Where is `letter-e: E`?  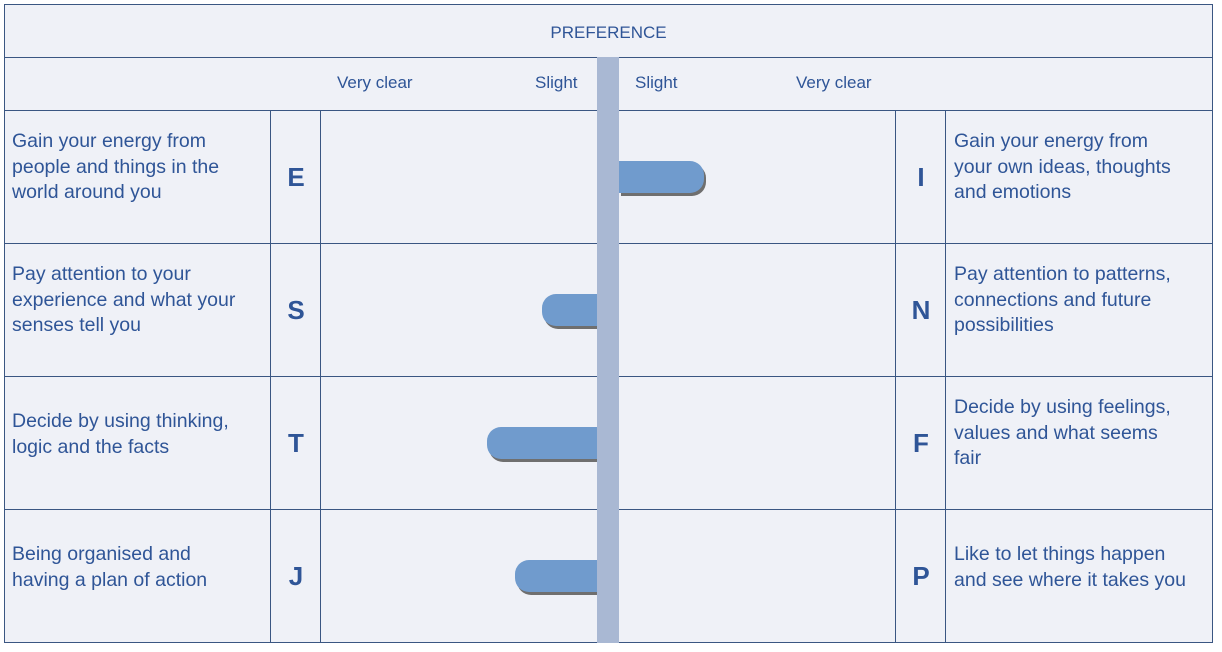 letter-e: E is located at coordinates (296, 177).